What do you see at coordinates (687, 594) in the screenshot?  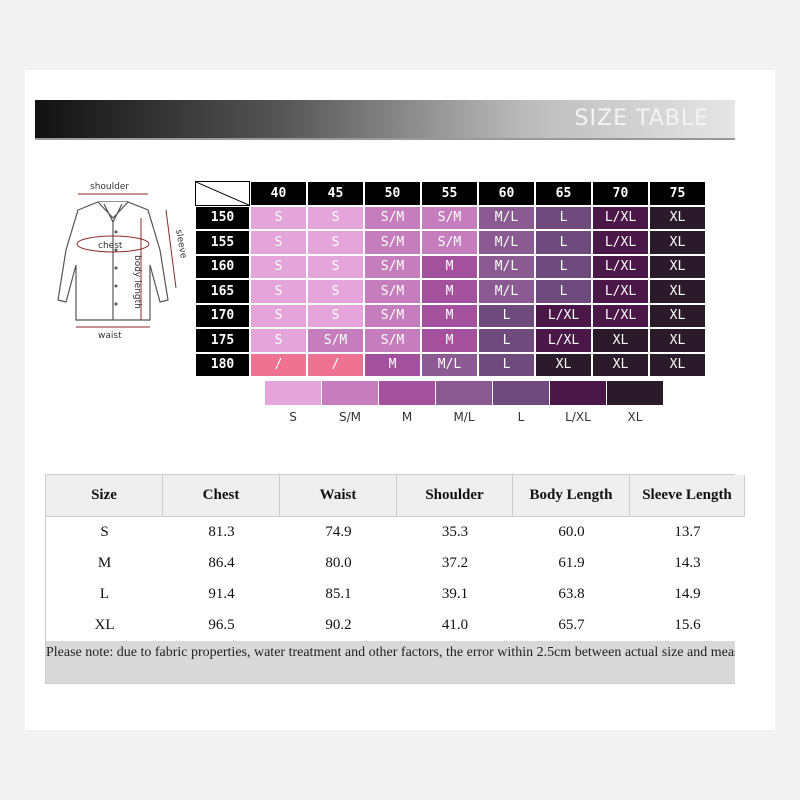 I see `table-cell: 14.9` at bounding box center [687, 594].